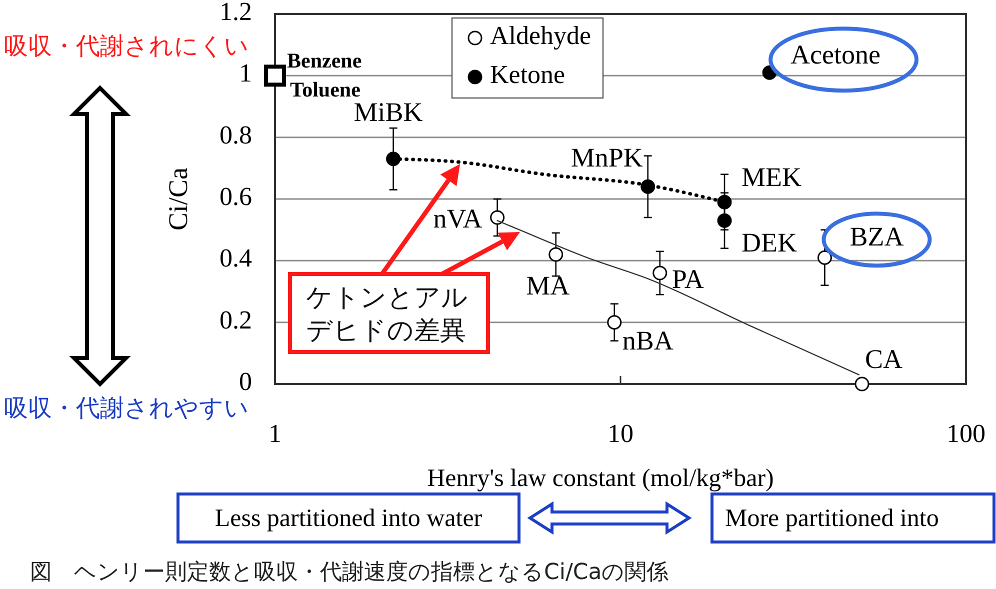  I want to click on x-axis-title: Henry's law constant (mol/kg*bar), so click(600, 478).